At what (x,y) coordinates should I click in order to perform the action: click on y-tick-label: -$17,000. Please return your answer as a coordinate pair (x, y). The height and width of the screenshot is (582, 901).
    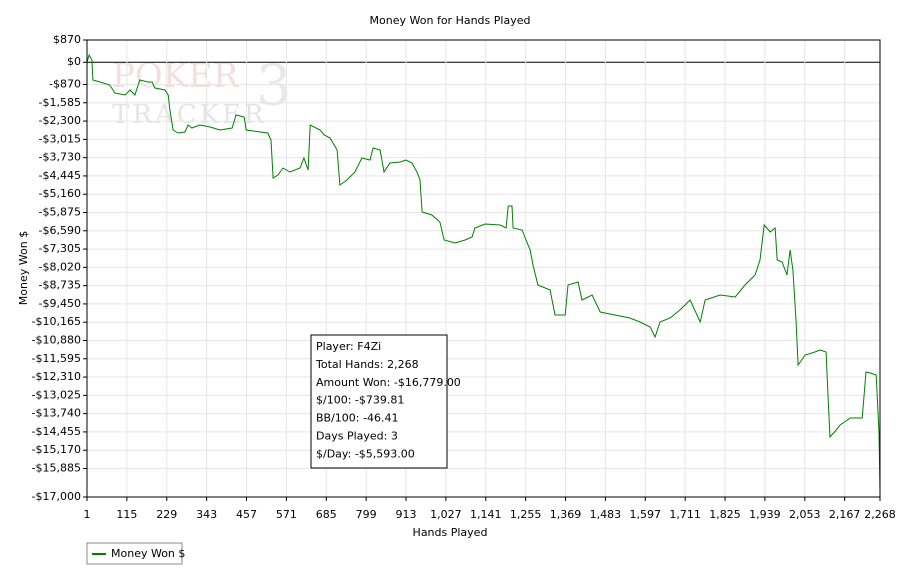
    Looking at the image, I should click on (56, 496).